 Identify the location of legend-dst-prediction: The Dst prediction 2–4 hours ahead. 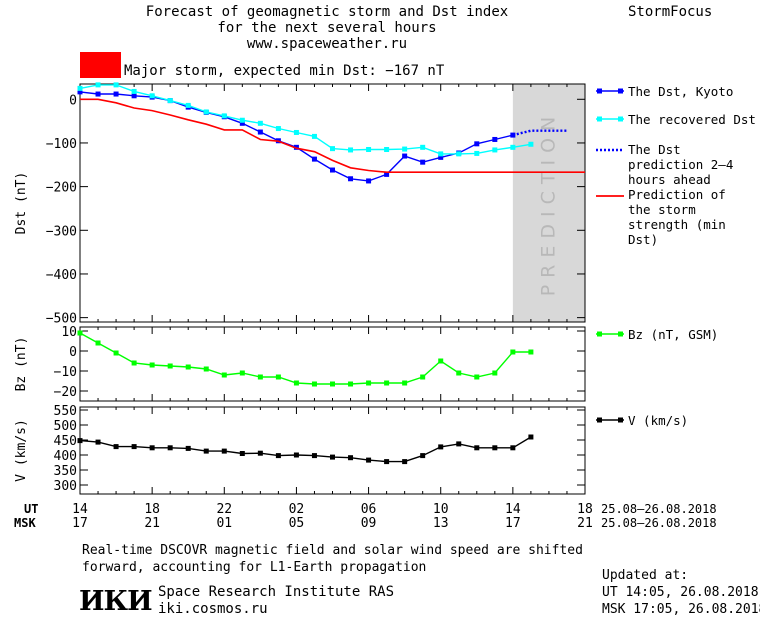
(681, 164).